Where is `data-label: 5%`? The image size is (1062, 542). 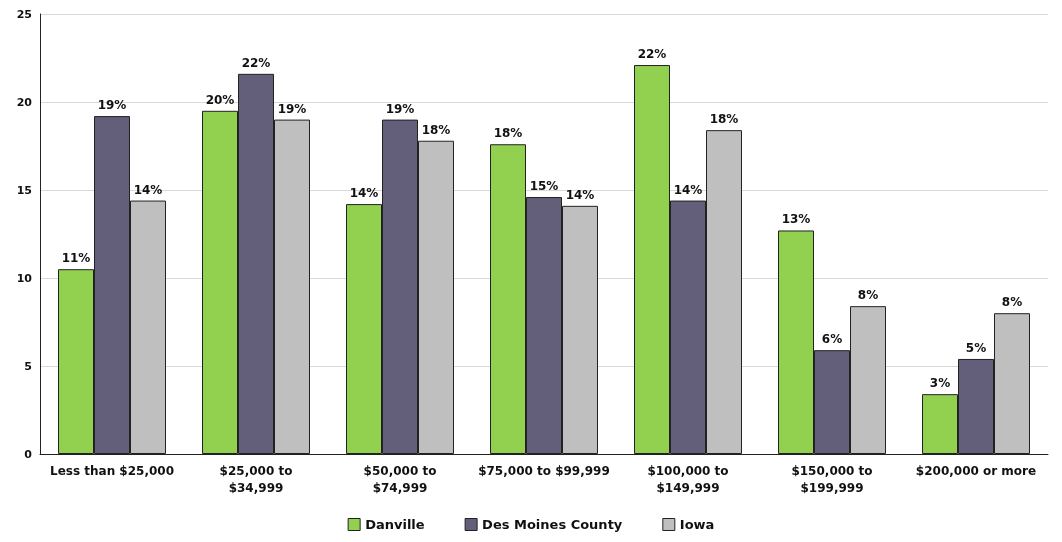 data-label: 5% is located at coordinates (976, 347).